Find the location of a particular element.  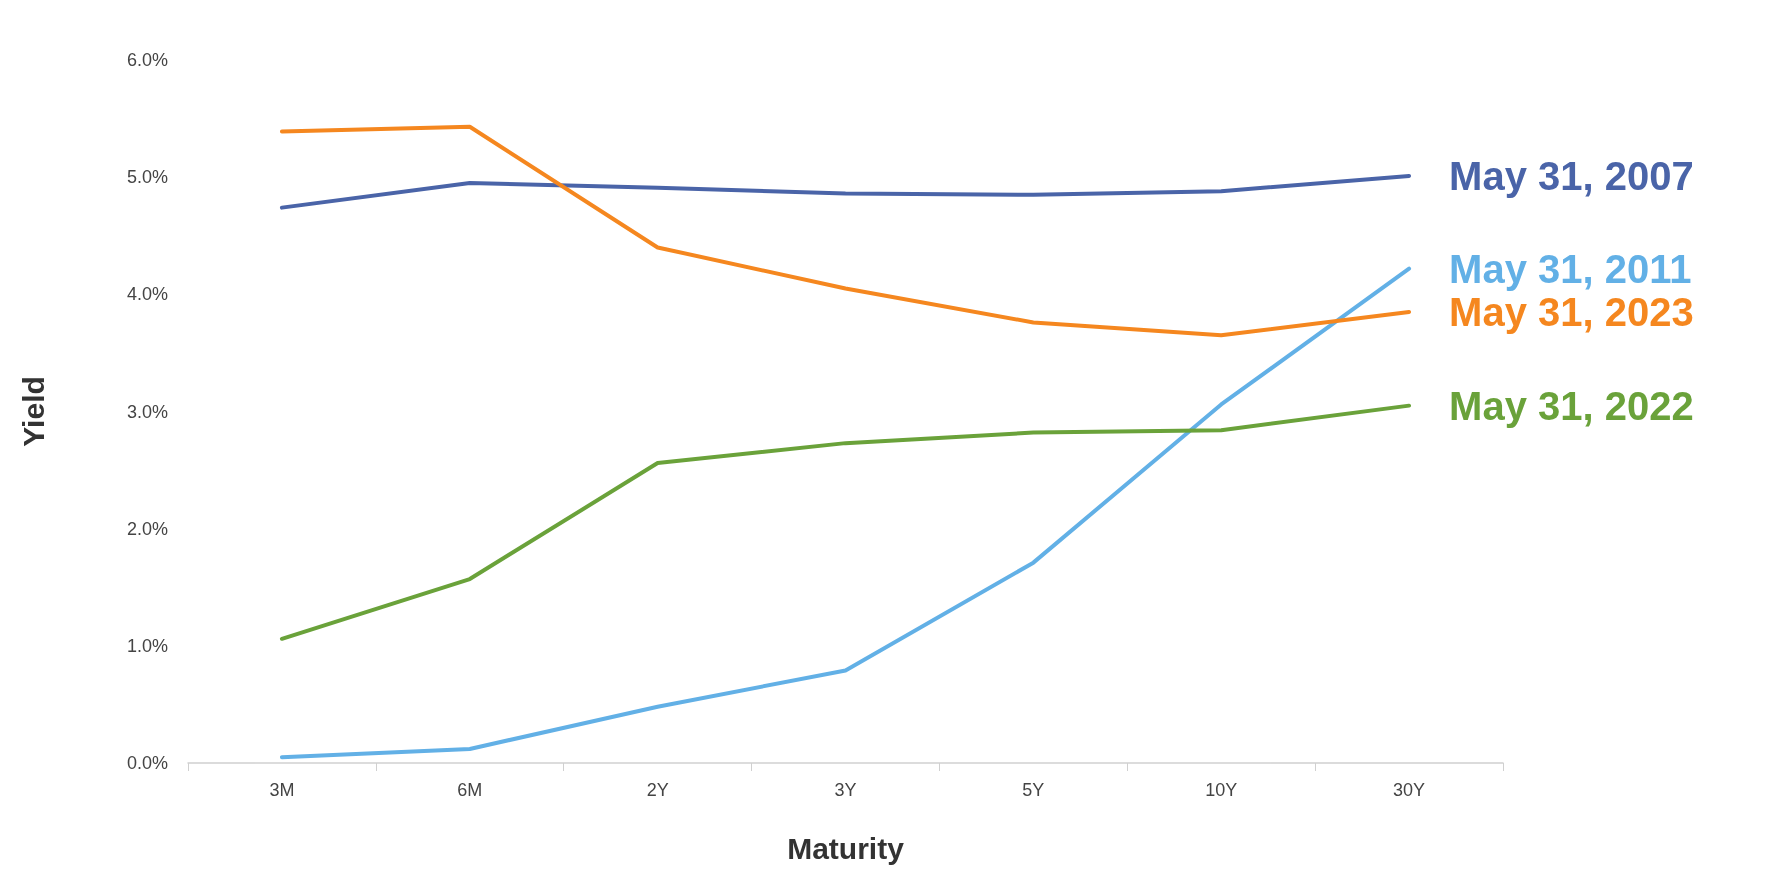

y-tick-label: 6.0% is located at coordinates (147, 60).